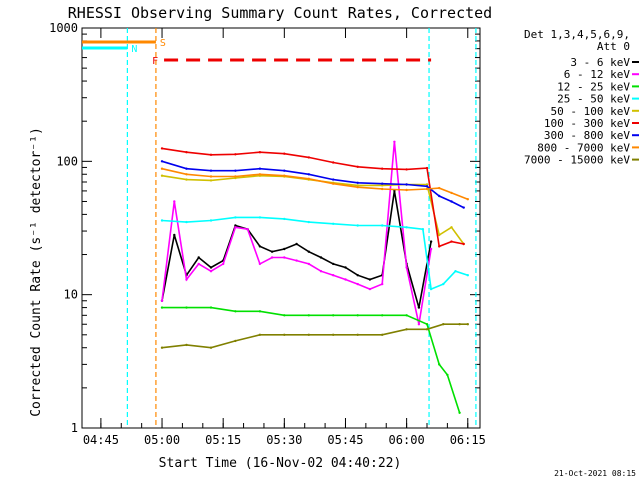 Image resolution: width=640 pixels, height=480 pixels. Describe the element at coordinates (223, 440) in the screenshot. I see `x-tick-label: 05:15` at that location.